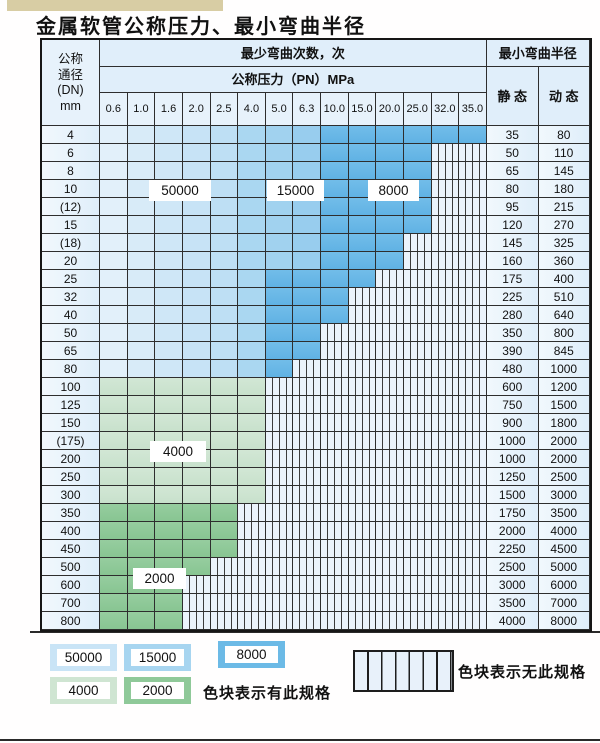  Describe the element at coordinates (71, 549) in the screenshot. I see `dn-cell: 450` at that location.